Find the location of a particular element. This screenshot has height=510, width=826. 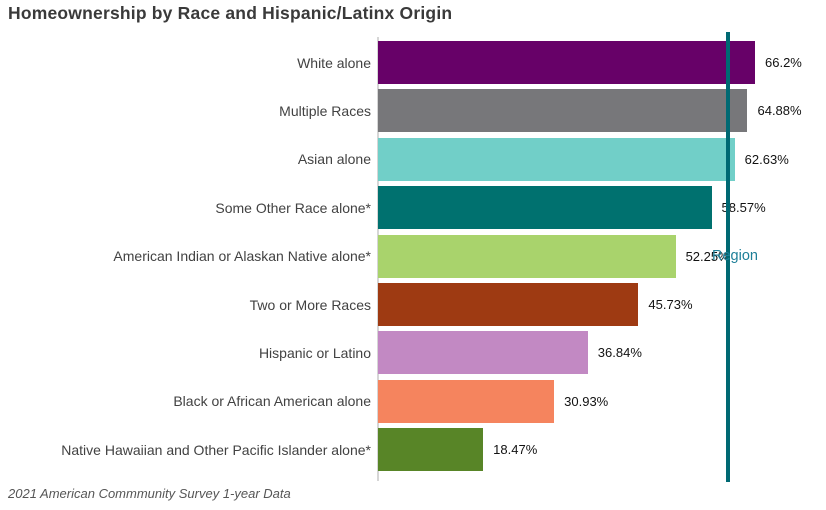

category-label: Multiple Races is located at coordinates (325, 110).